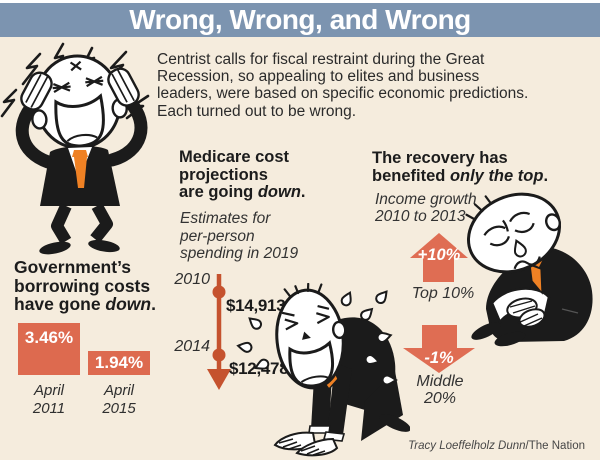 Image resolution: width=600 pixels, height=460 pixels. I want to click on sad-slumped-man-illustration, so click(529, 269).